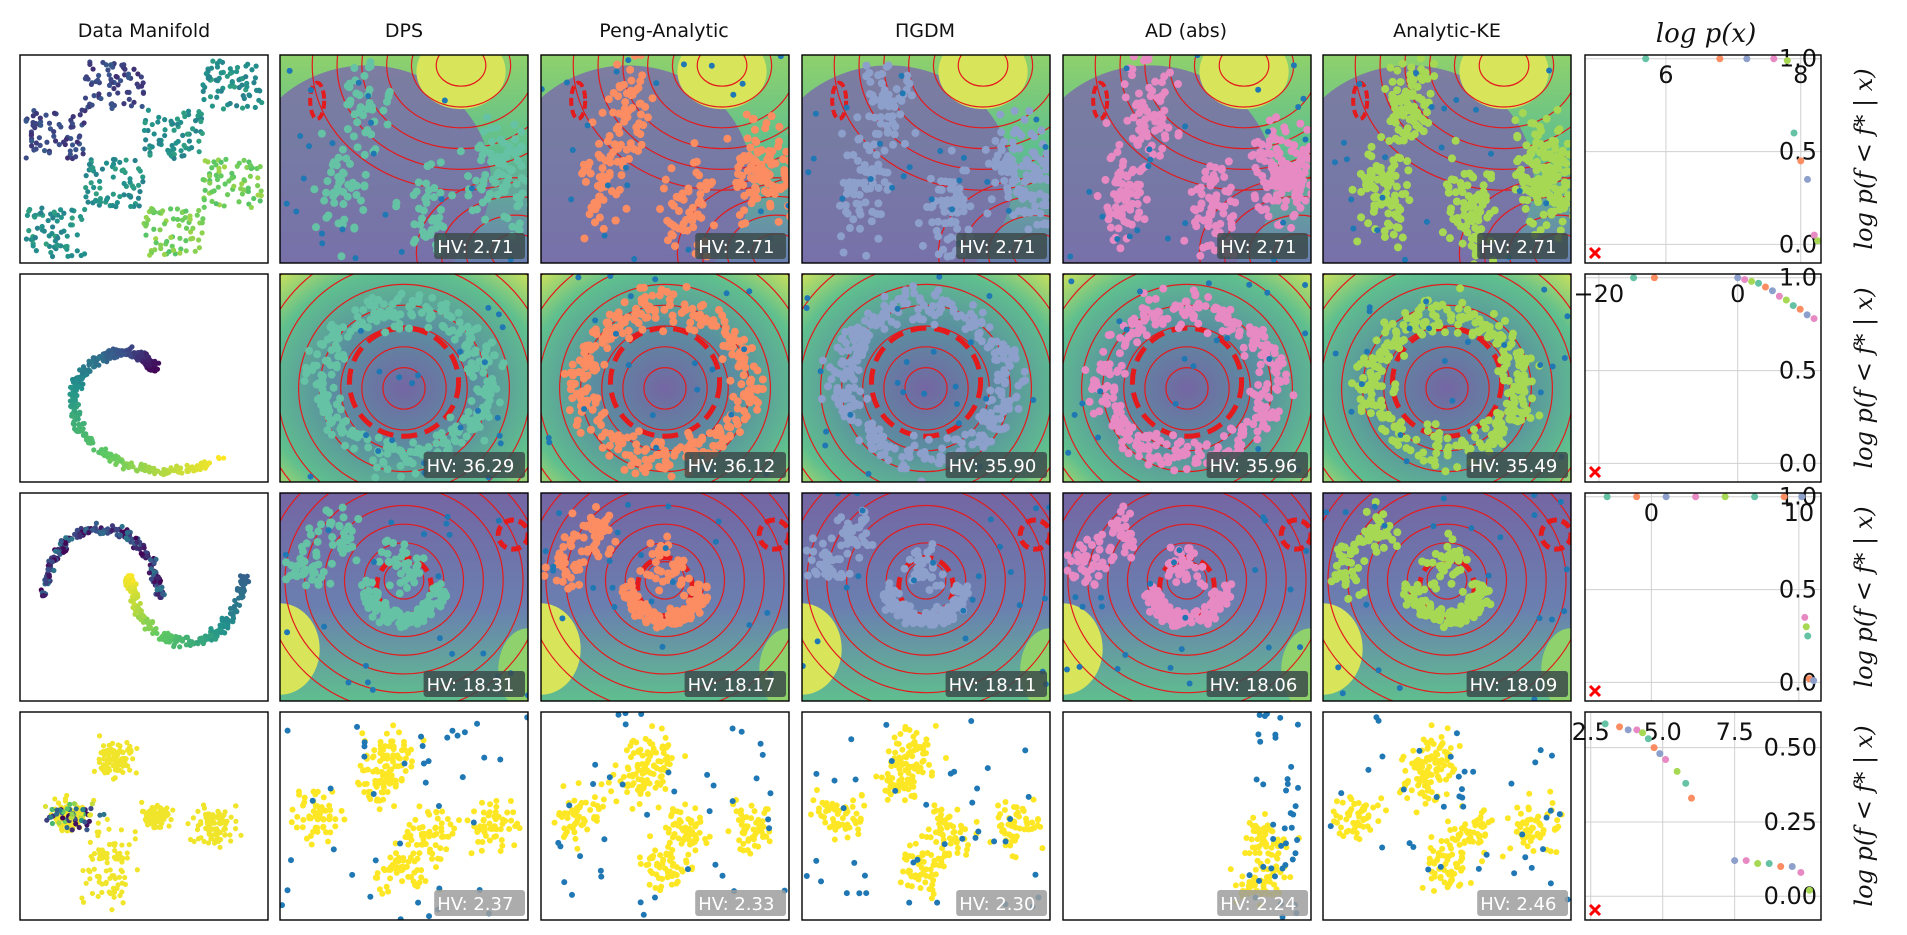  Describe the element at coordinates (1100, 100) in the screenshot. I see `target-region` at that location.